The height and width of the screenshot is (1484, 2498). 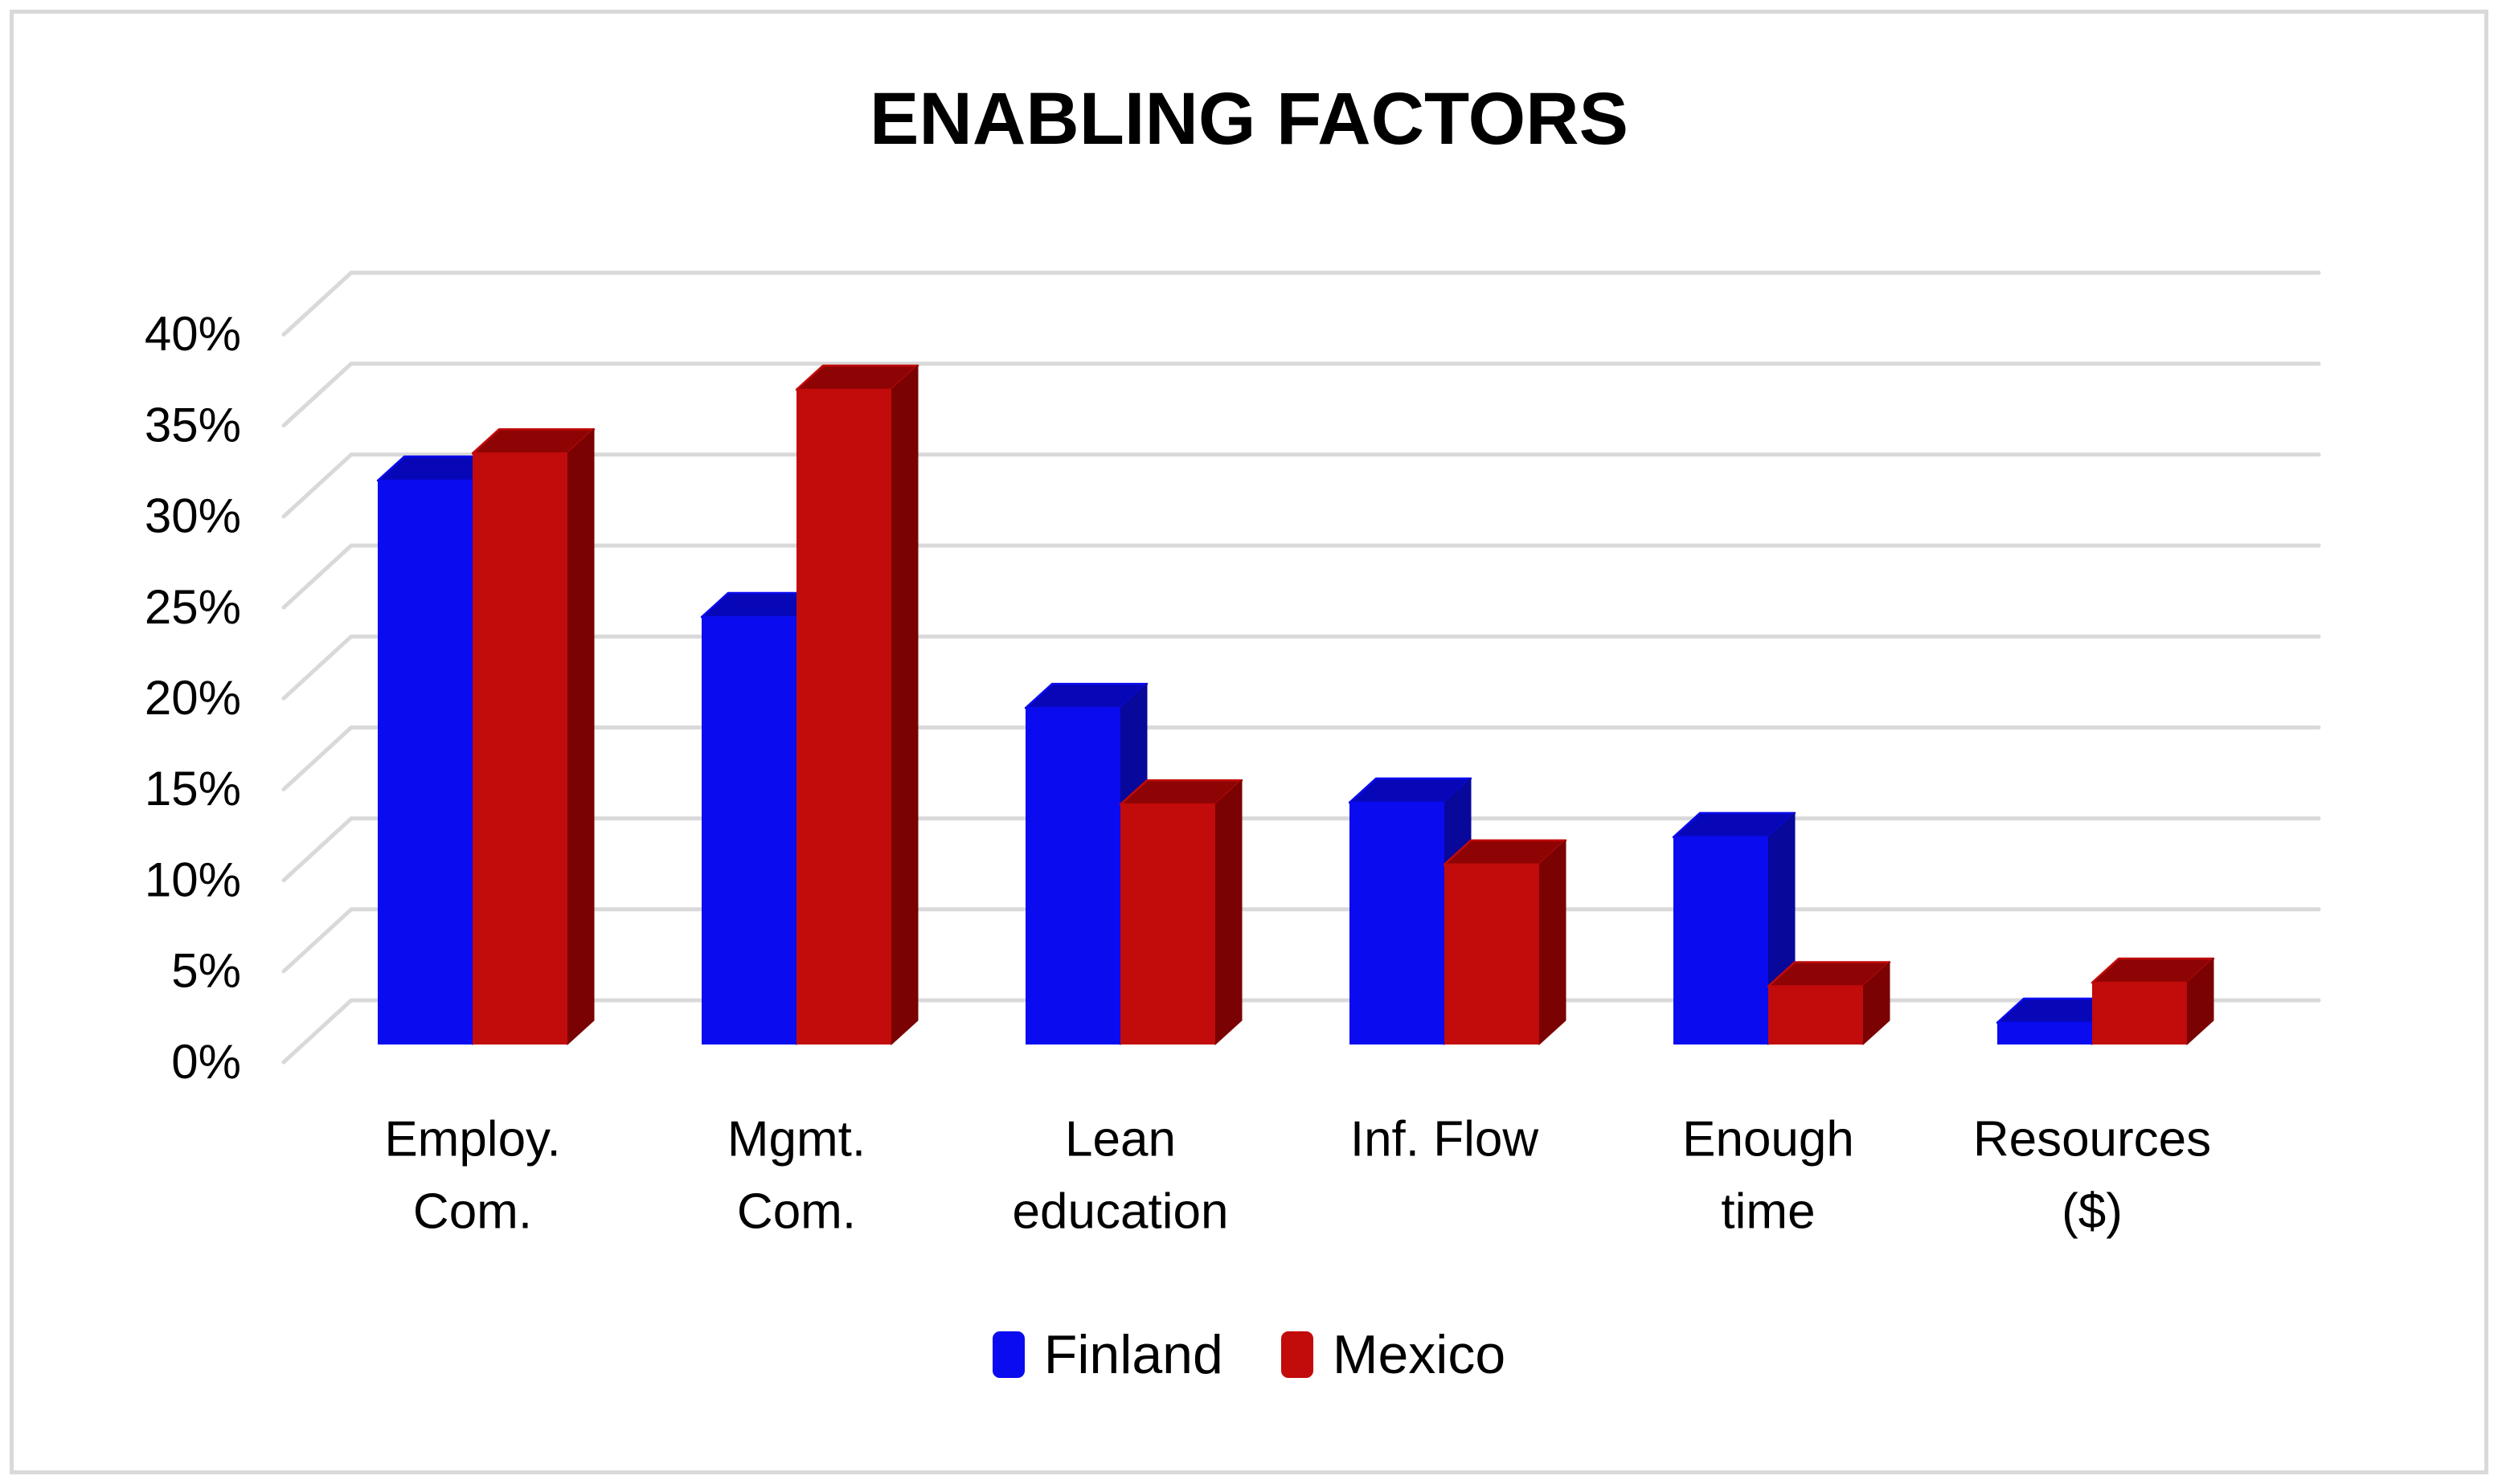 What do you see at coordinates (1419, 1354) in the screenshot?
I see `legend-label-mexico: Mexico` at bounding box center [1419, 1354].